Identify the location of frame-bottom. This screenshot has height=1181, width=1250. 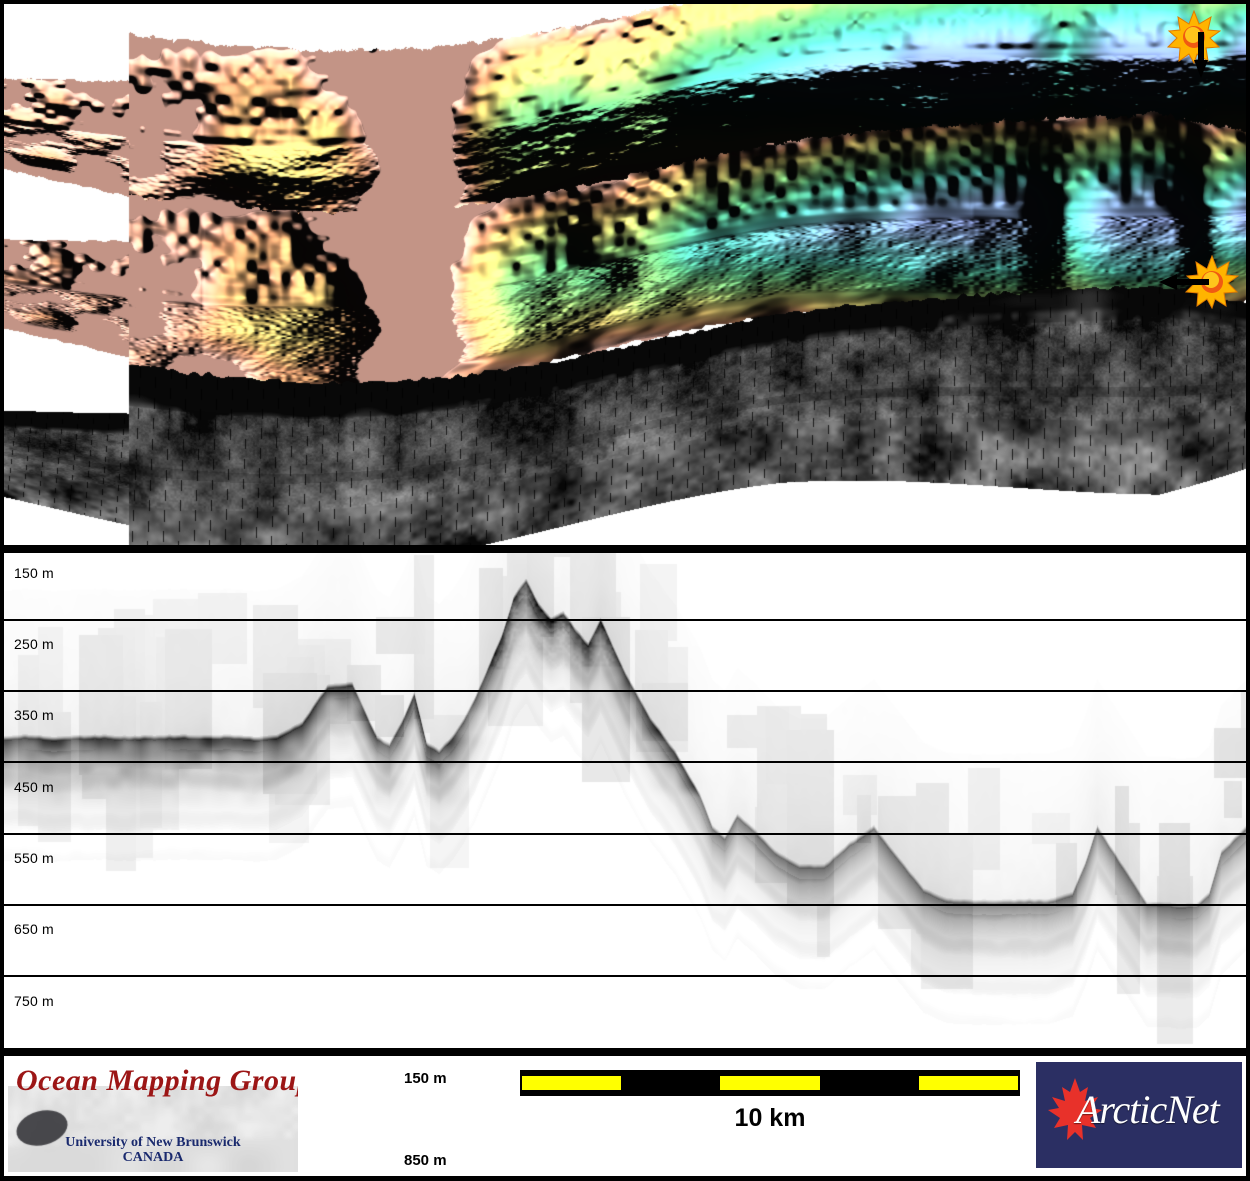
(625, 1178).